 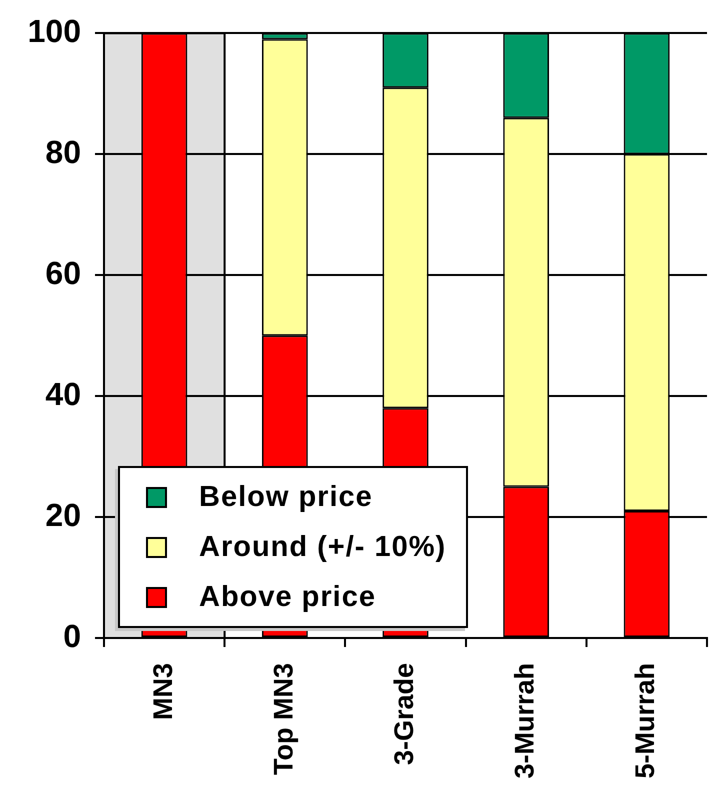 I want to click on y-tick-label: 60, so click(x=63, y=272).